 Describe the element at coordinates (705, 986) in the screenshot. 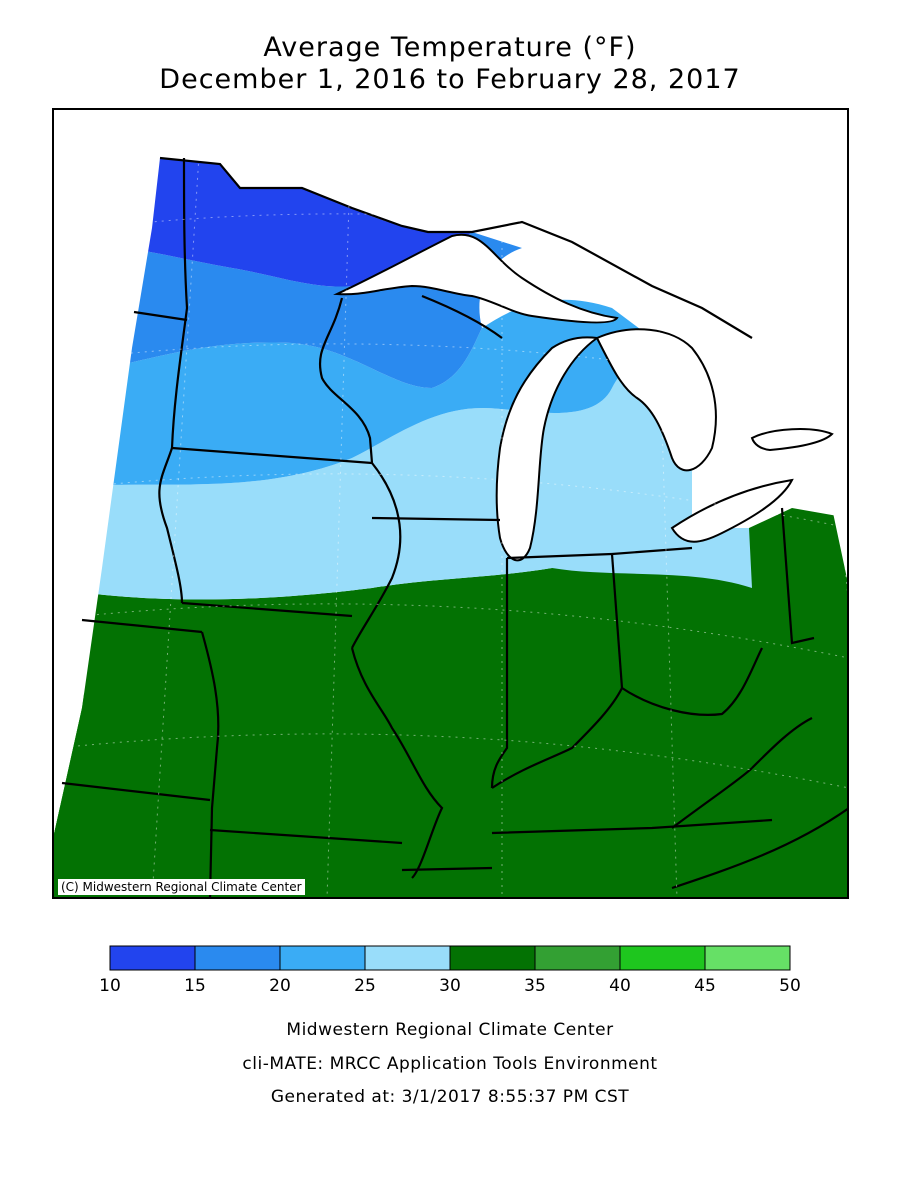

I see `legend-tick-label: 45` at that location.